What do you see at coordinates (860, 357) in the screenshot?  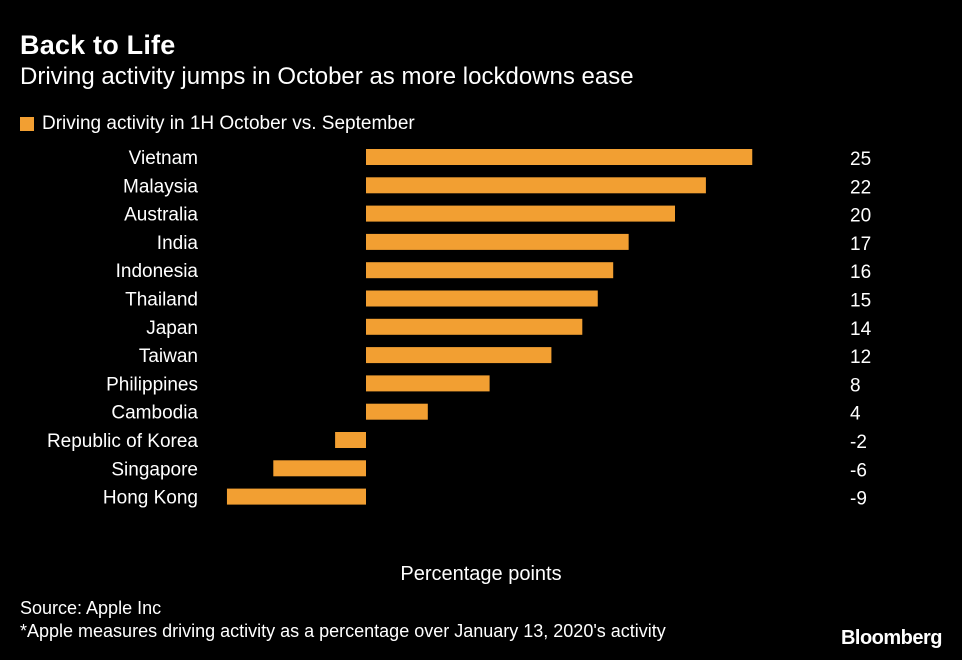 I see `value-label: 12` at bounding box center [860, 357].